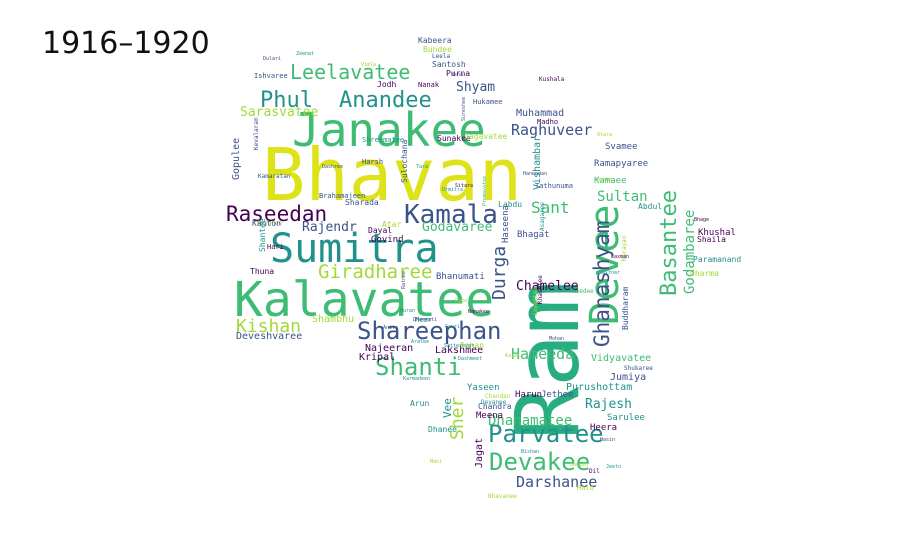  What do you see at coordinates (269, 336) in the screenshot?
I see `cloud-word: Deveshvaree` at bounding box center [269, 336].